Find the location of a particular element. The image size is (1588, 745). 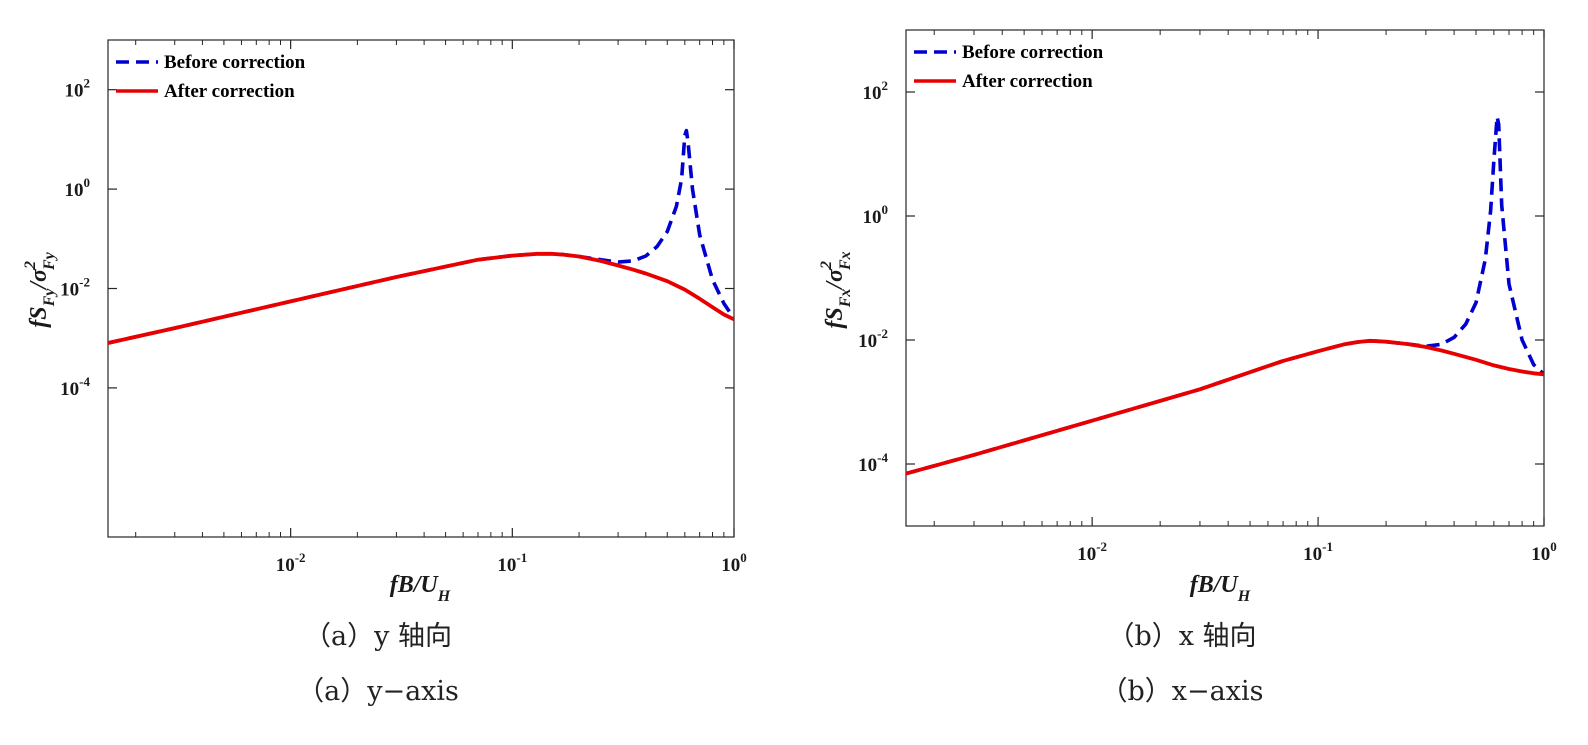

caption-chinese: （b）x 轴向 is located at coordinates (1181, 636).